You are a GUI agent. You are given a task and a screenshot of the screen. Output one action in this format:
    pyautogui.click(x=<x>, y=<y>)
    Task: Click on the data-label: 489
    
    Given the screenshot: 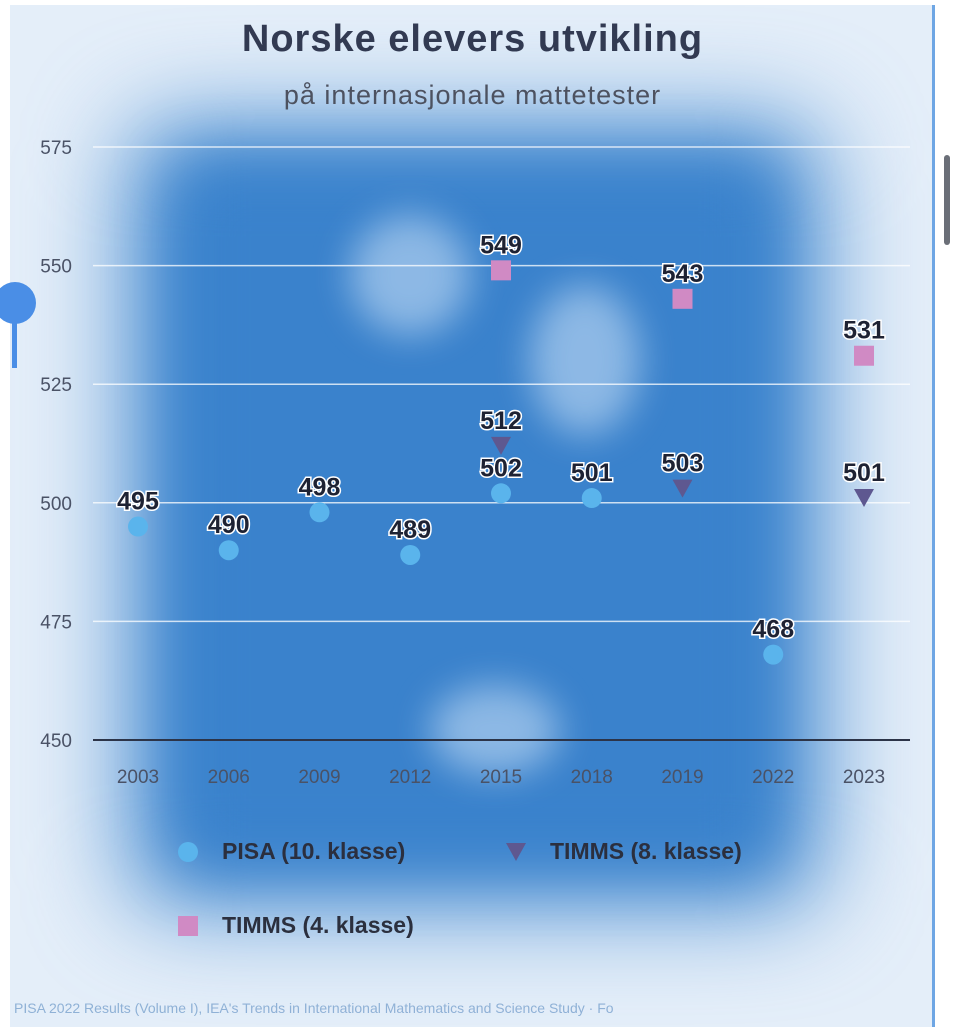 What is the action you would take?
    pyautogui.click(x=410, y=530)
    